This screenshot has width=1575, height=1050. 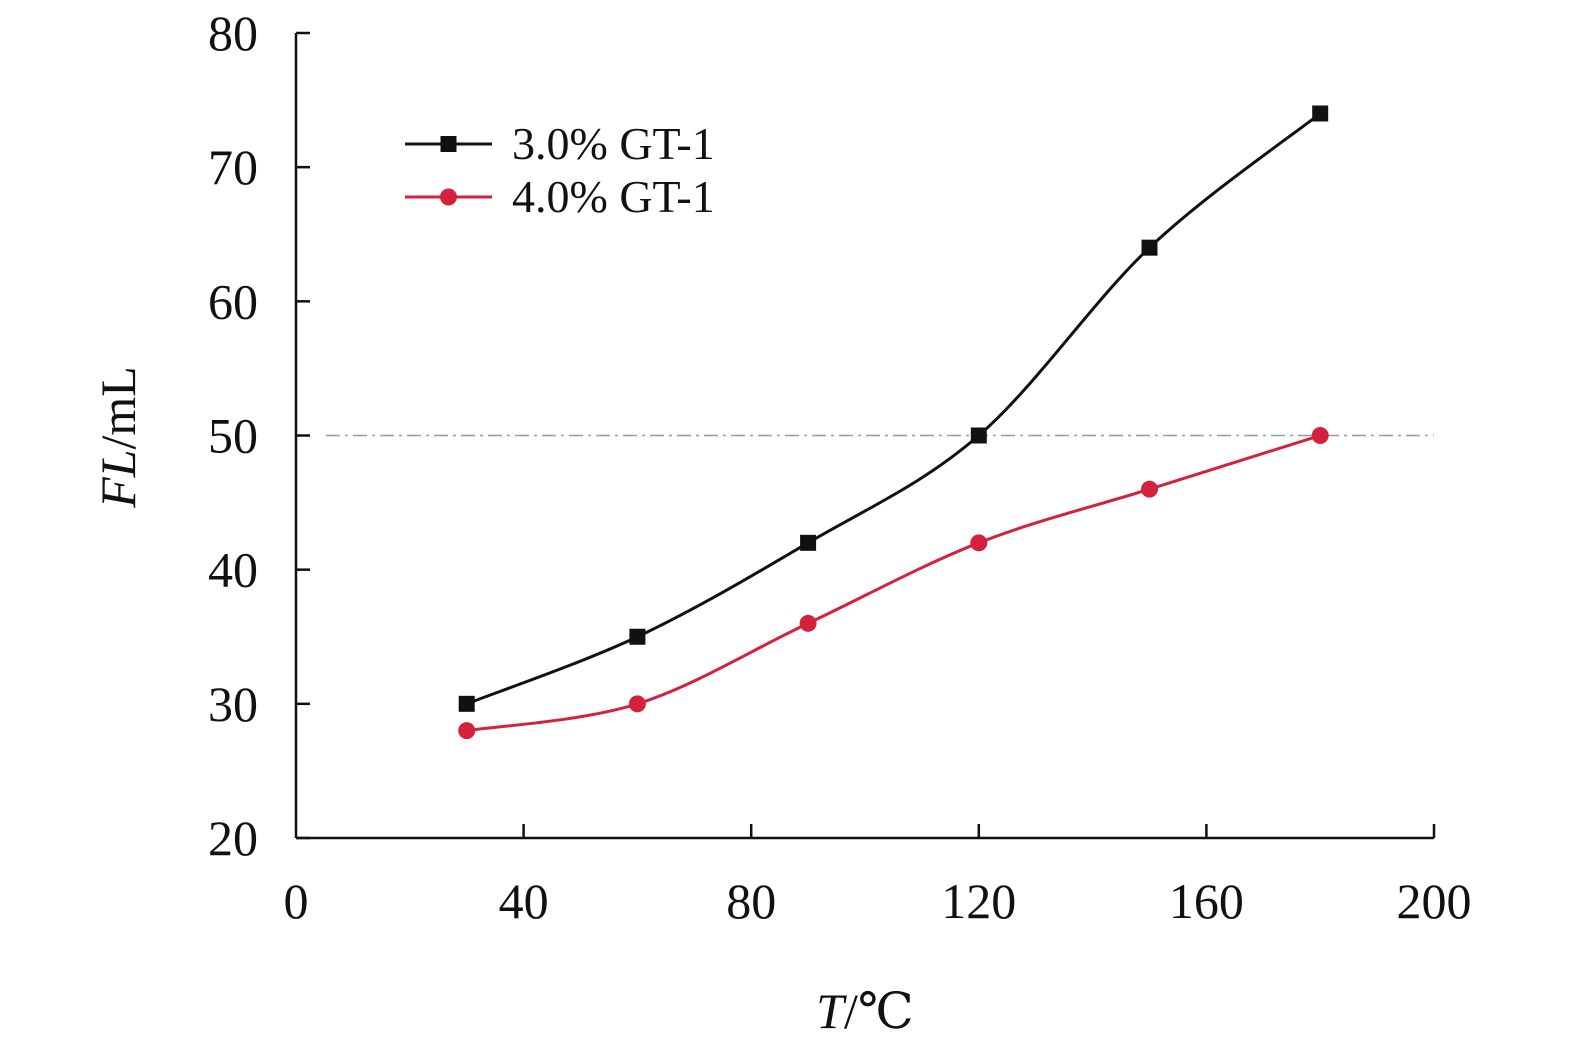 I want to click on legend-label: 3.0% GT-1, so click(x=613, y=143).